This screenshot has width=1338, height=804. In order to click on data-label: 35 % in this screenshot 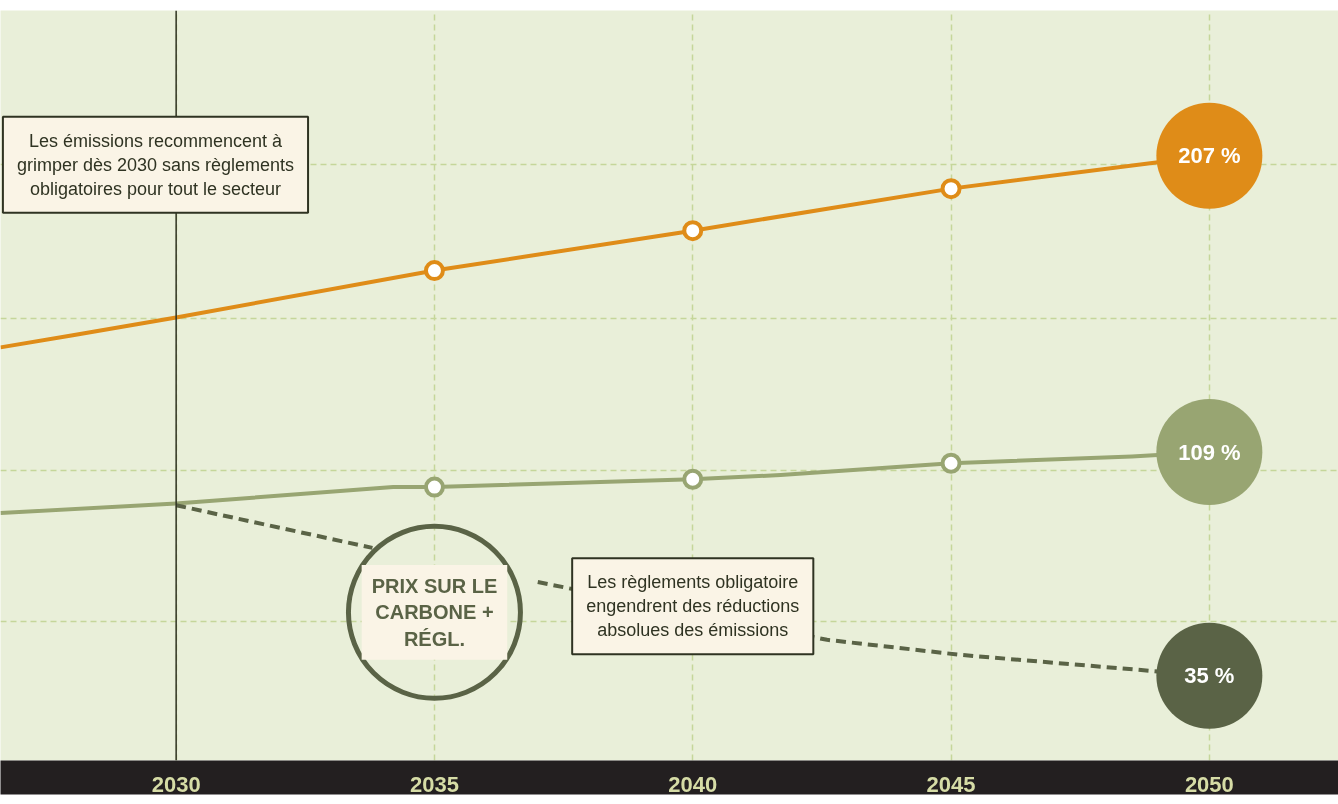, I will do `click(1209, 676)`.